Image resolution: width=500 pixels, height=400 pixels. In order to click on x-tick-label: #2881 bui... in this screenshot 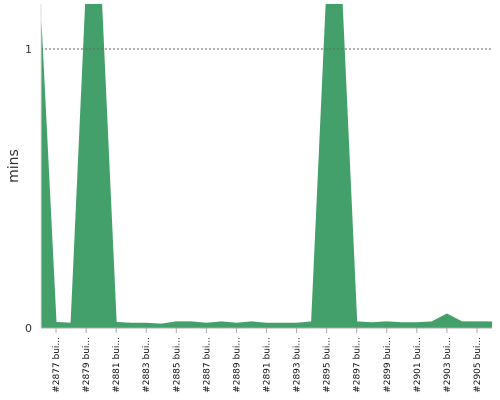, I will do `click(117, 365)`.